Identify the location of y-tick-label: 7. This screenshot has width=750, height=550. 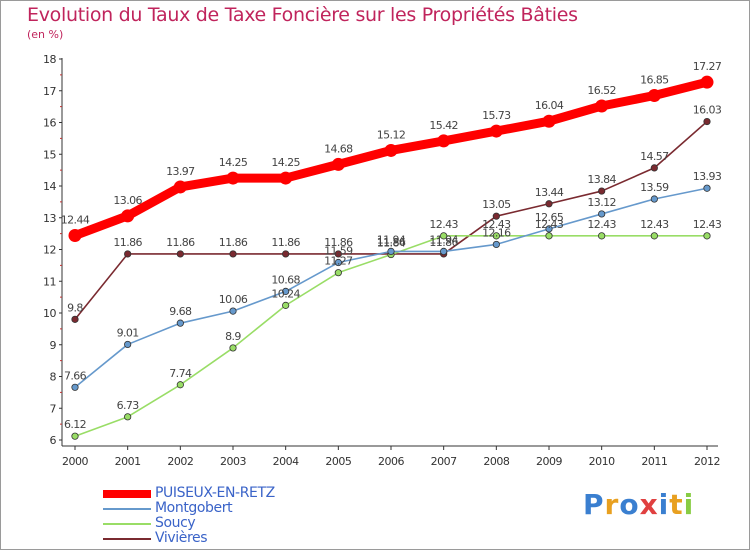
(53, 408).